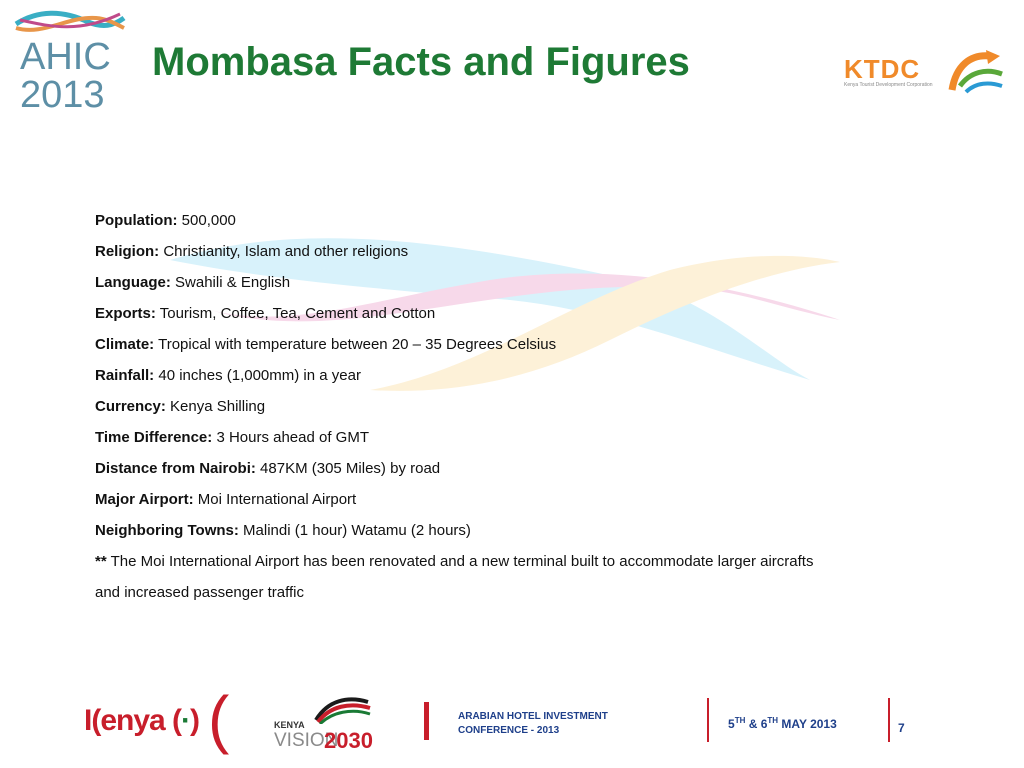 Image resolution: width=1024 pixels, height=768 pixels. Describe the element at coordinates (807, 724) in the screenshot. I see `date-month-year: MAY 2013` at that location.